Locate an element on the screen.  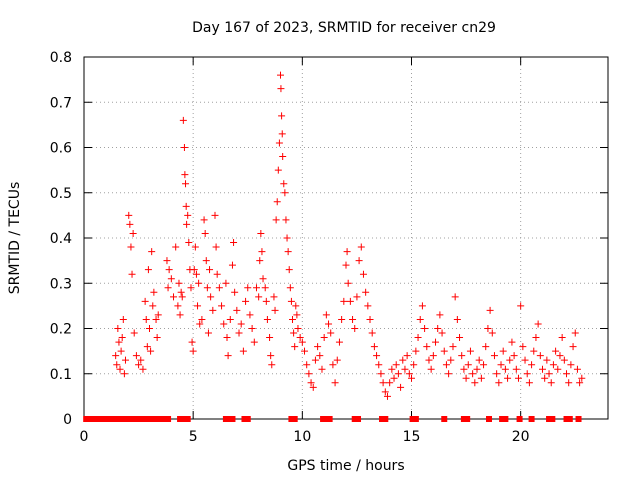
y-tick-label: 0 is located at coordinates (67, 420).